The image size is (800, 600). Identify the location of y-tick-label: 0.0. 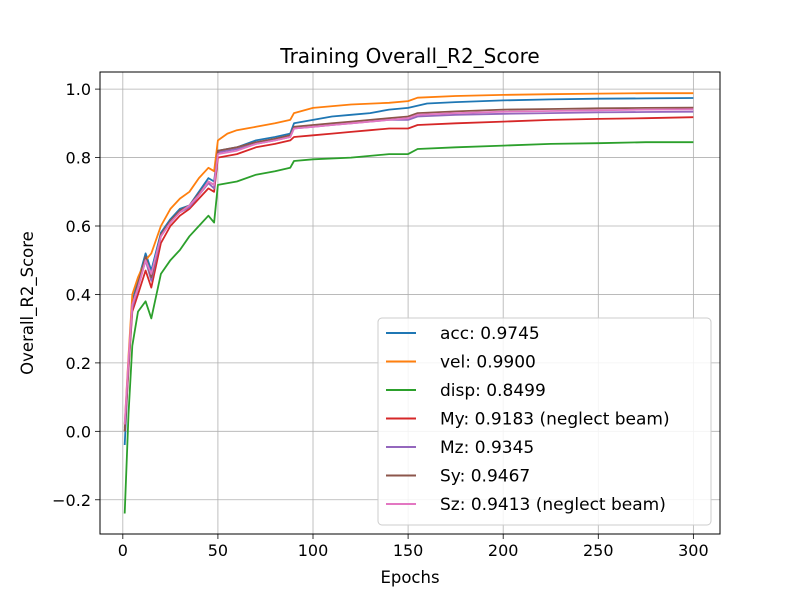
(78, 431).